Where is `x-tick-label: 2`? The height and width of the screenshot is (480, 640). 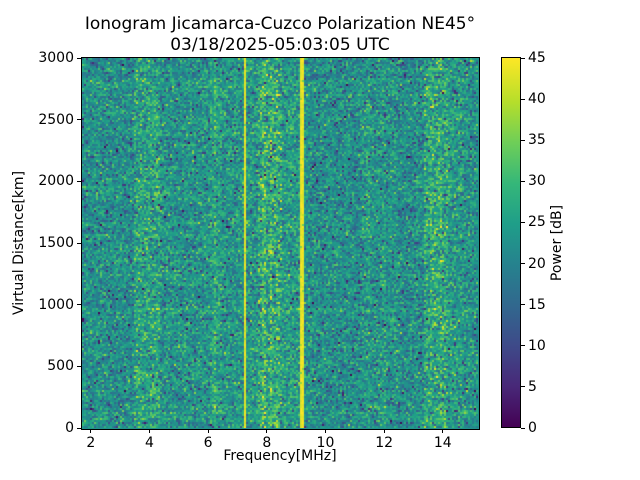 x-tick-label: 2 is located at coordinates (91, 443).